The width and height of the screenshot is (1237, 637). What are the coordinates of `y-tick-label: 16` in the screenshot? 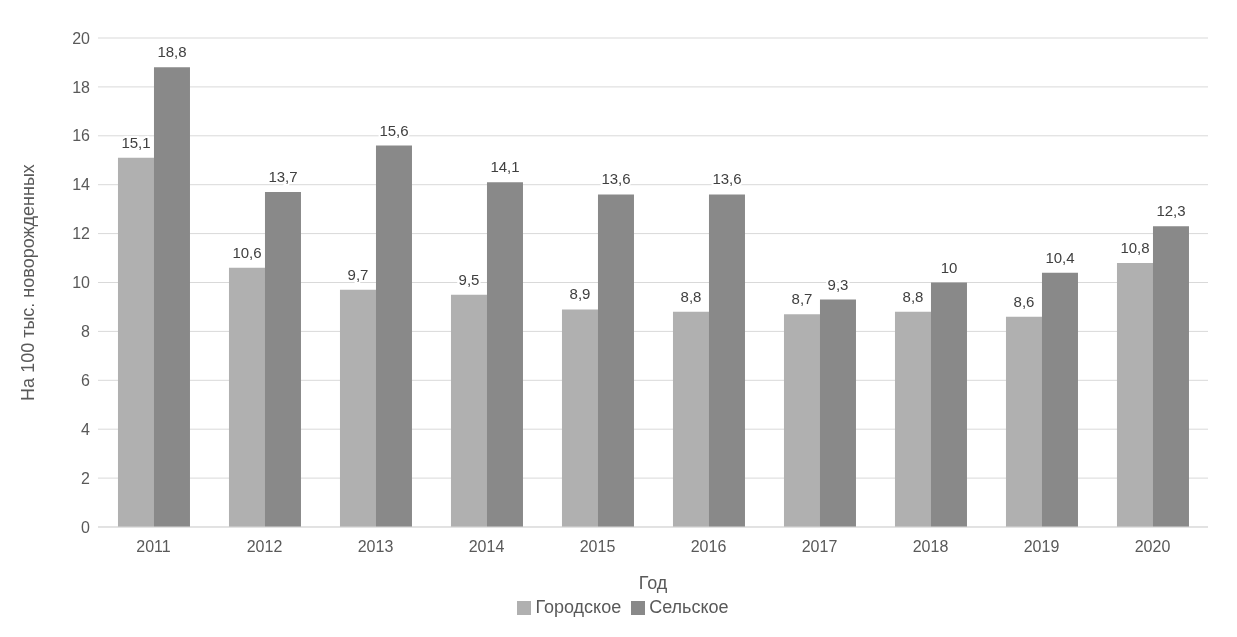 It's located at (81, 136).